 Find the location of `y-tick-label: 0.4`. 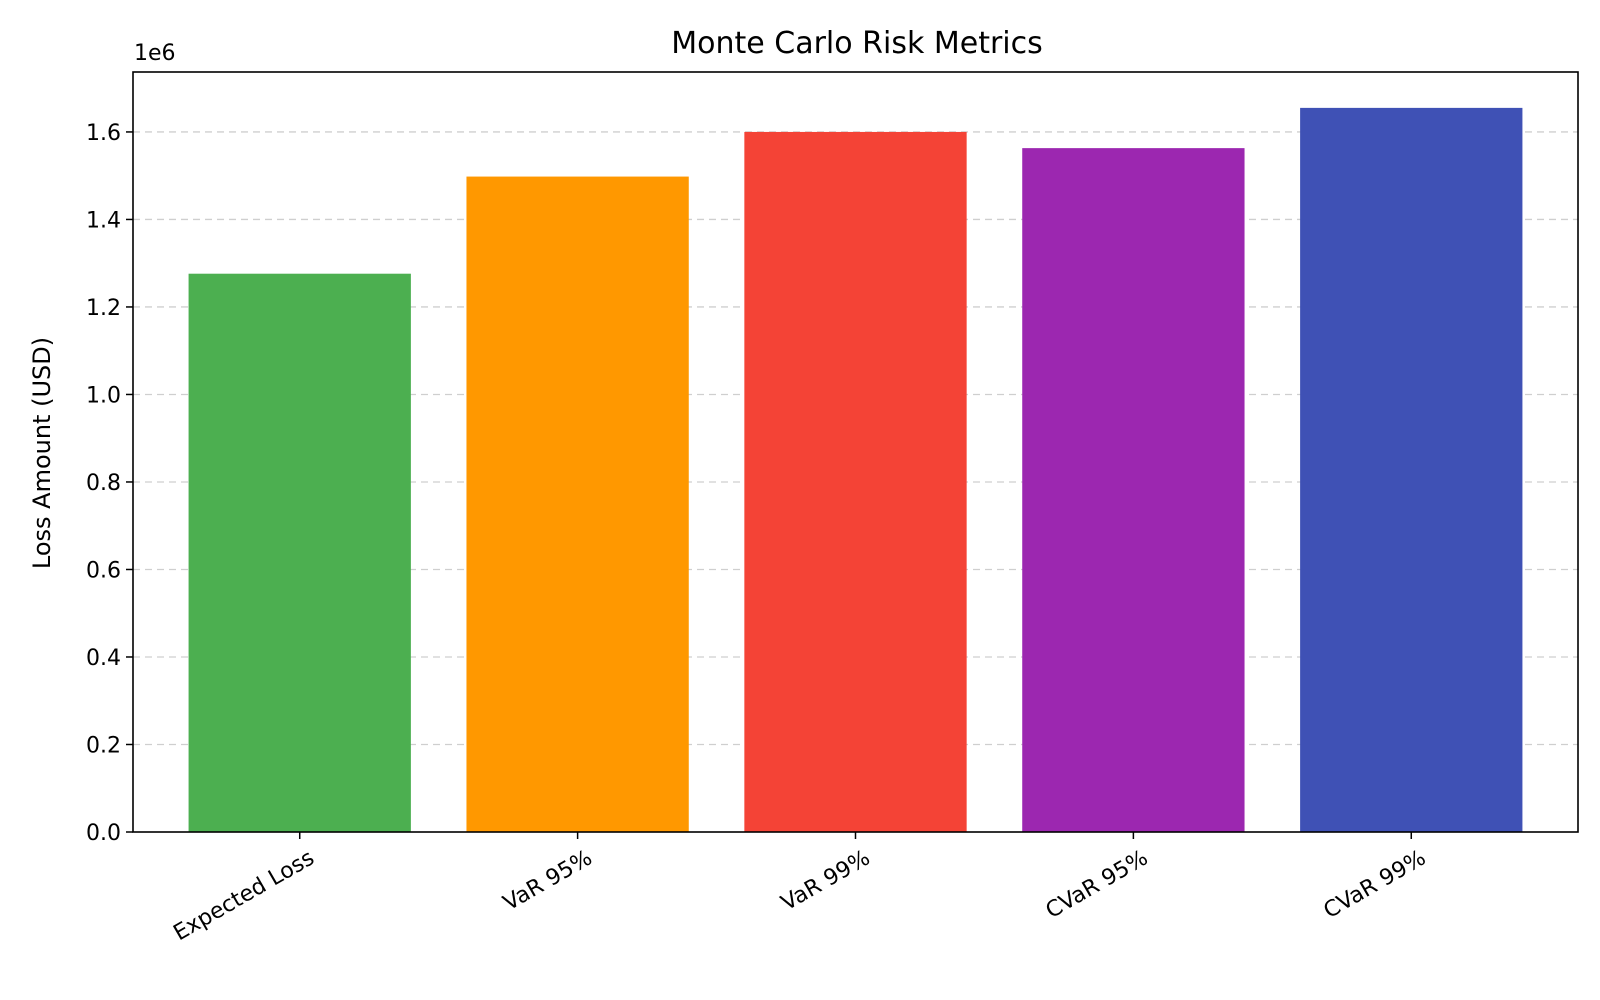

y-tick-label: 0.4 is located at coordinates (103, 658).